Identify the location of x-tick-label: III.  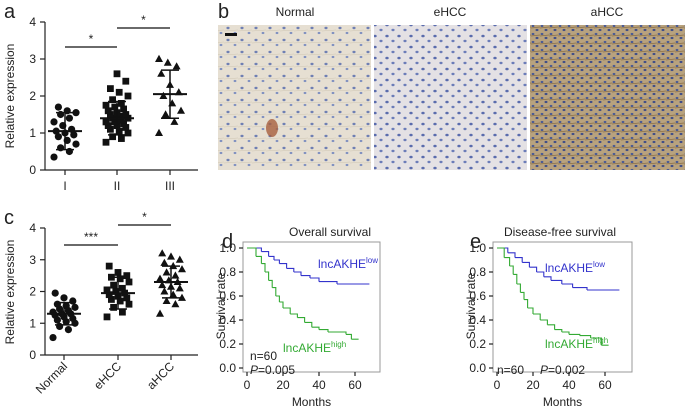
(170, 186).